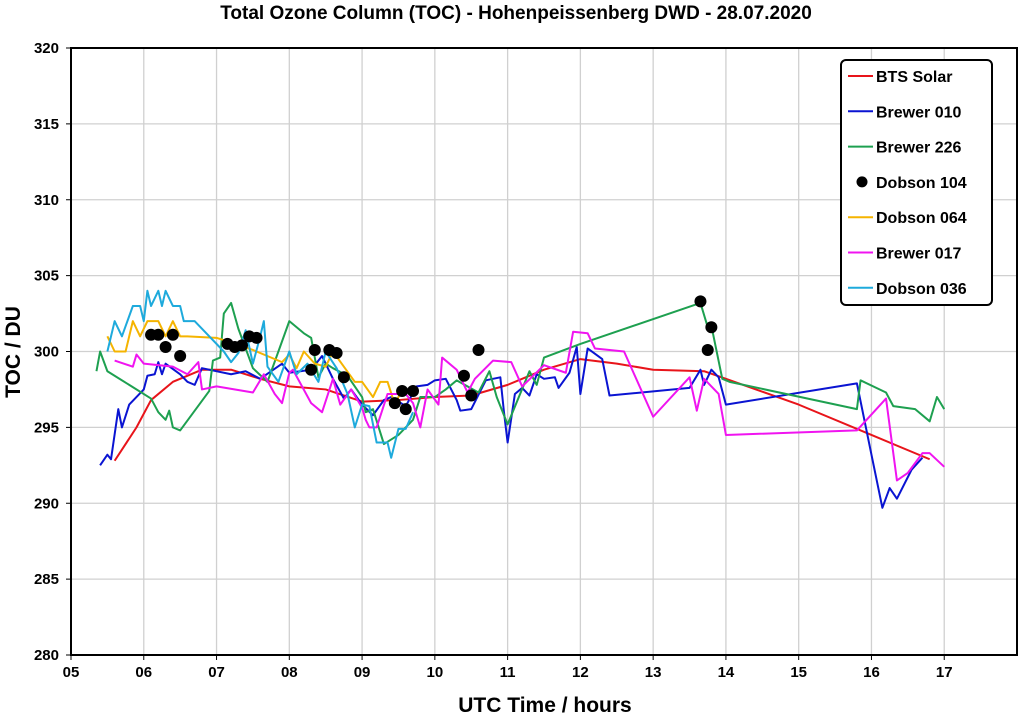 The width and height of the screenshot is (1020, 715). I want to click on legend-label-dobson-104: Dobson 104, so click(921, 183).